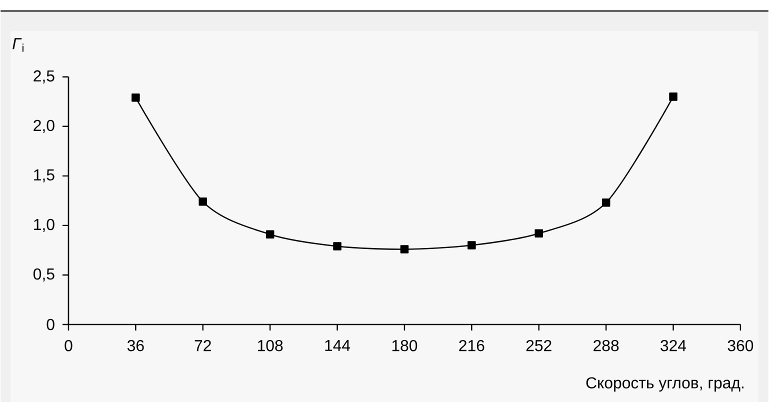 This screenshot has height=402, width=769. Describe the element at coordinates (50, 324) in the screenshot. I see `y-tick-label: 0` at that location.